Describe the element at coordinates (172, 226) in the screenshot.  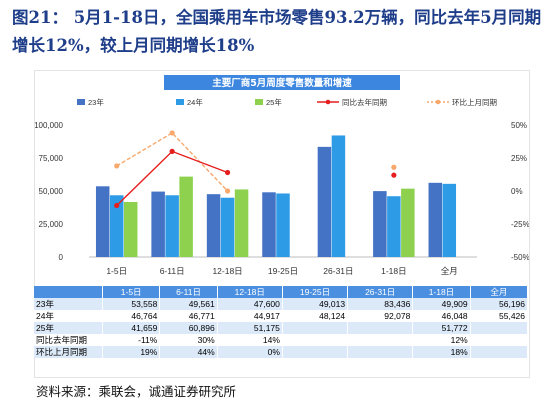
I see `bar-s1-c1` at that location.